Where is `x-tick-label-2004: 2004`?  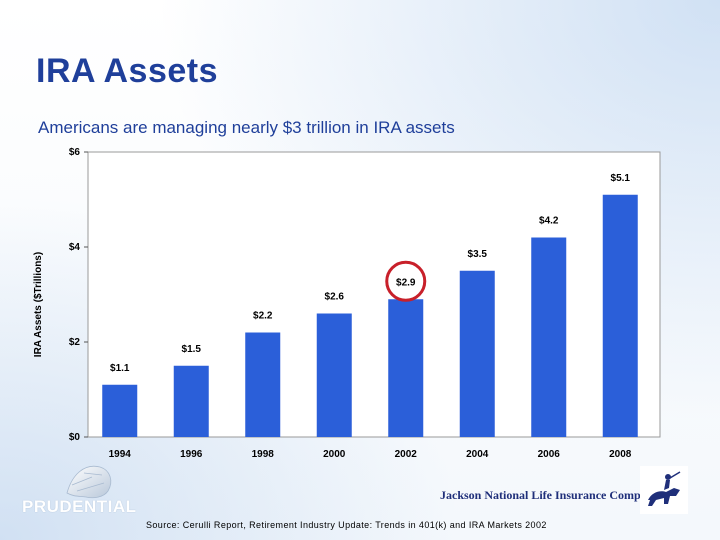 x-tick-label-2004: 2004 is located at coordinates (477, 454).